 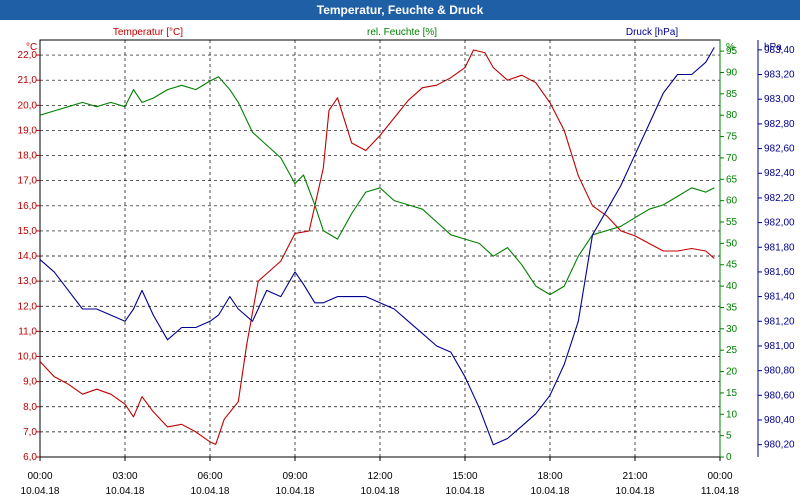 What do you see at coordinates (779, 223) in the screenshot?
I see `right2-tick-label-9: 982,00` at bounding box center [779, 223].